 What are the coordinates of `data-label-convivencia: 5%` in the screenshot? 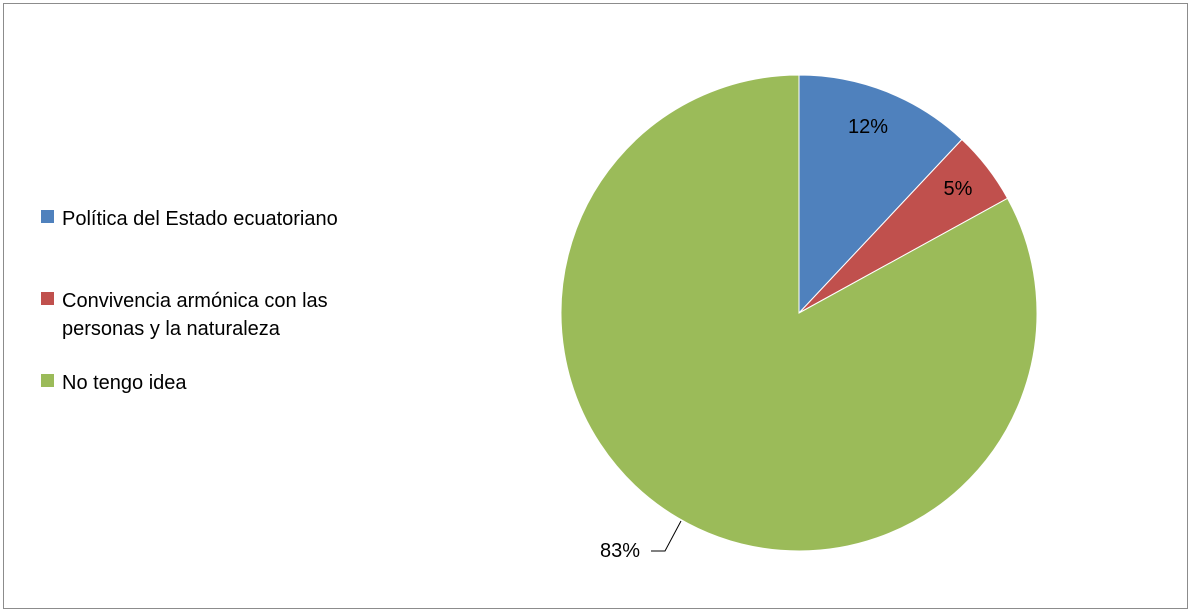 It's located at (958, 189).